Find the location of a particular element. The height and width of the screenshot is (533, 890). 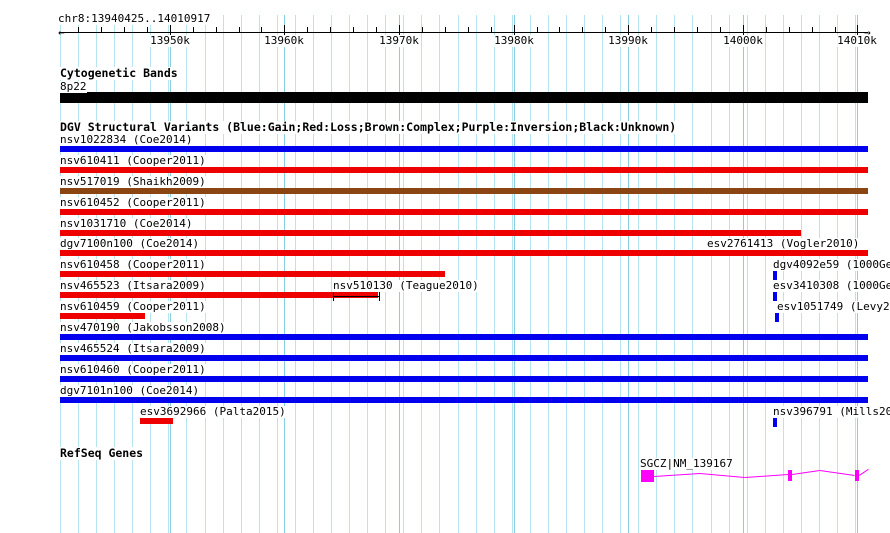

ruler-right-arrow-icon: → is located at coordinates (867, 32).